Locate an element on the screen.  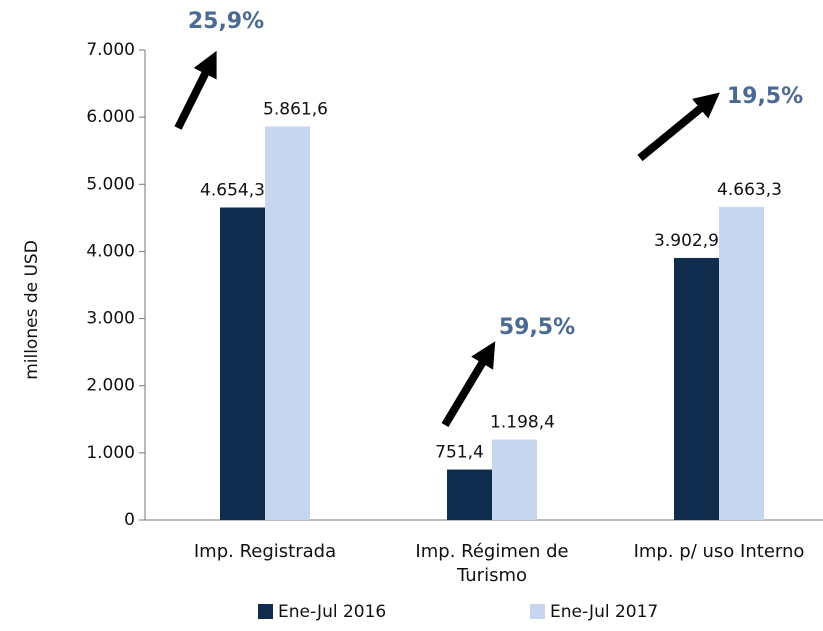
y-tick-label: 7.000 is located at coordinates (110, 50).